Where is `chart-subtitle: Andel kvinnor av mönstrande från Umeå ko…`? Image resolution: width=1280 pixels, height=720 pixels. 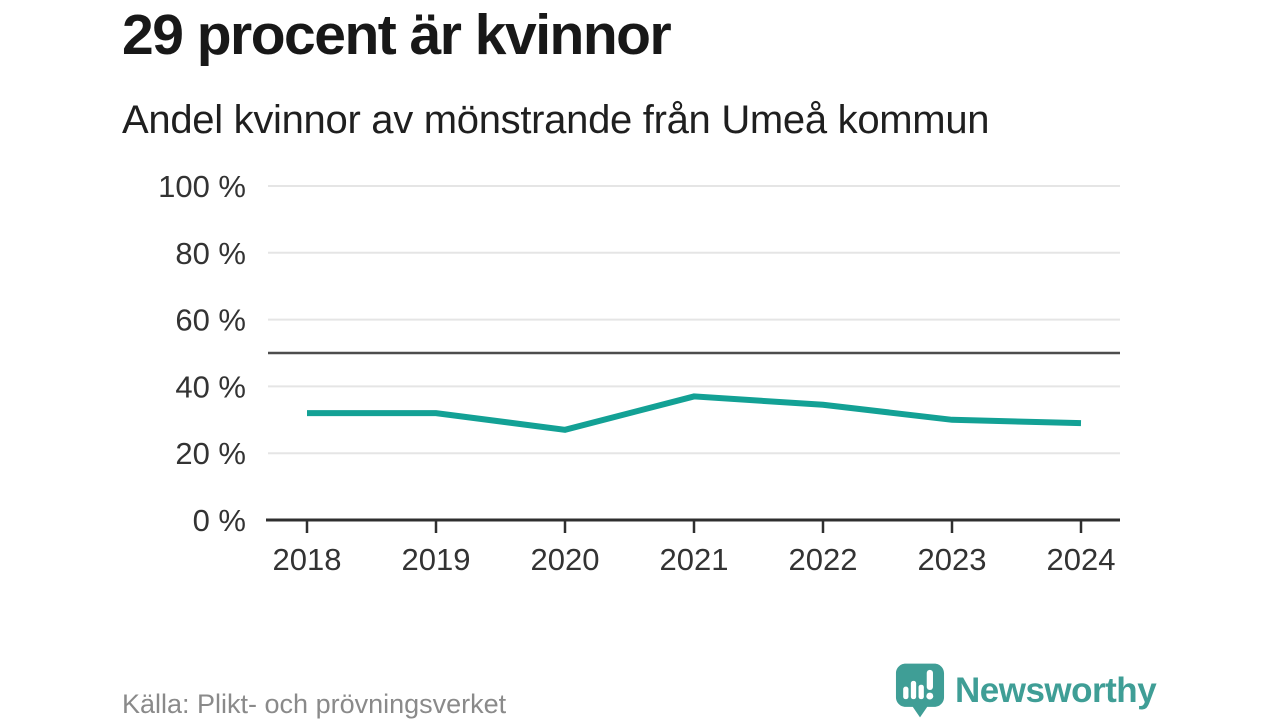 chart-subtitle: Andel kvinnor av mönstrande från Umeå ko… is located at coordinates (556, 120).